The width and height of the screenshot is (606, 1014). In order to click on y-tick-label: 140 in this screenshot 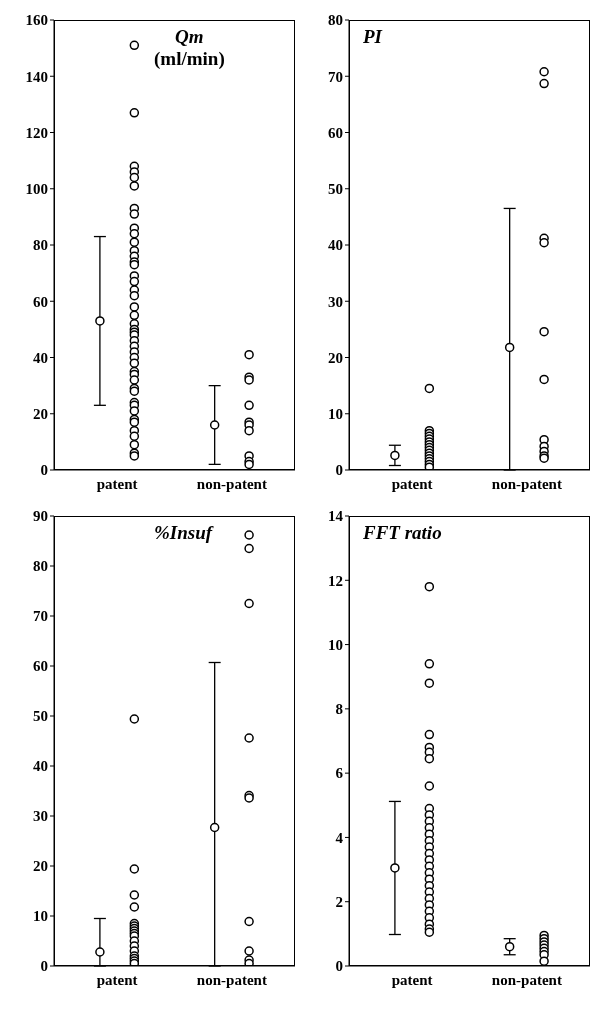, I will do `click(36, 76)`.